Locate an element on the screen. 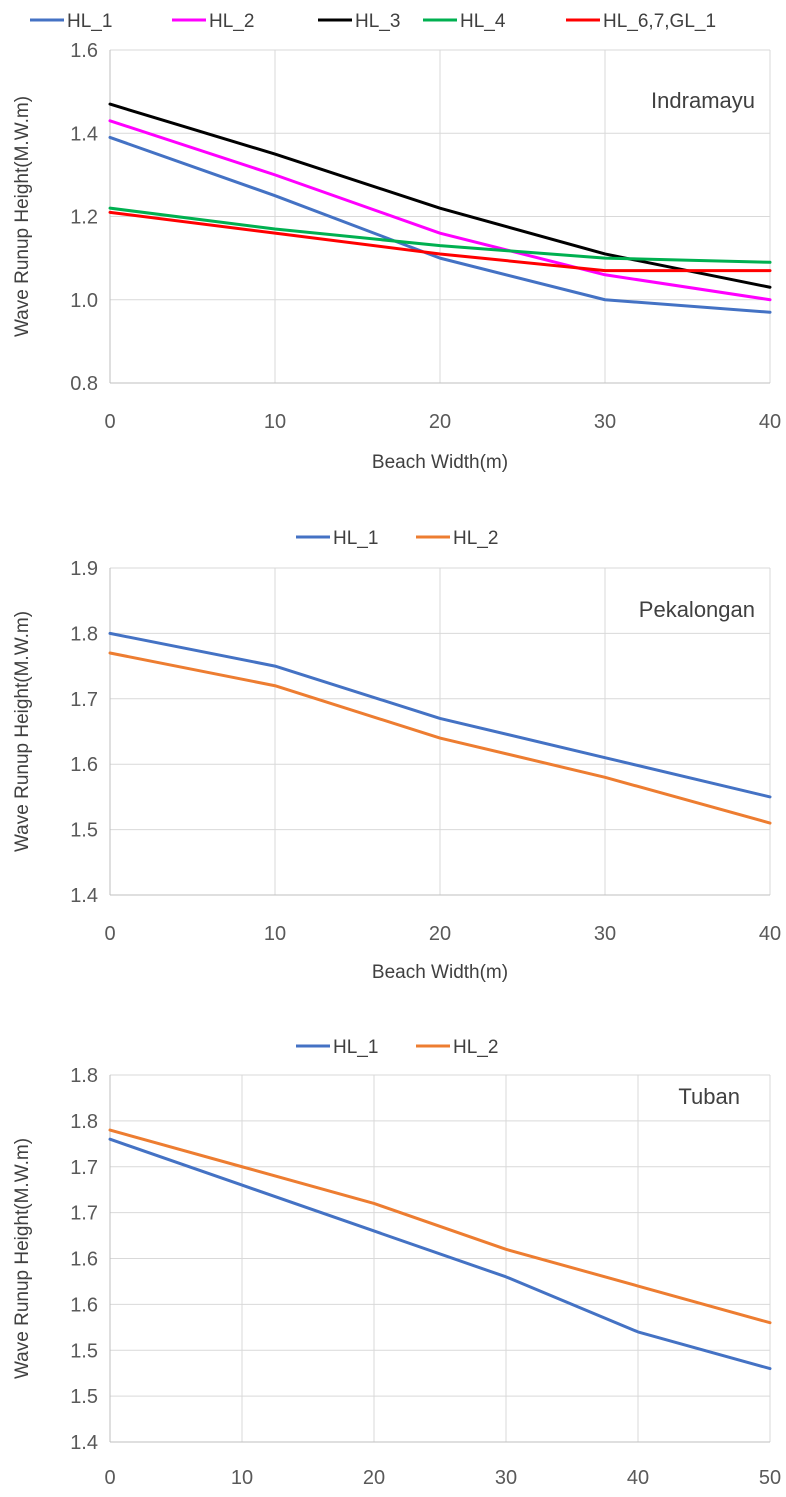 The height and width of the screenshot is (1497, 786). legend-label-hl-3: HL_3 is located at coordinates (377, 21).